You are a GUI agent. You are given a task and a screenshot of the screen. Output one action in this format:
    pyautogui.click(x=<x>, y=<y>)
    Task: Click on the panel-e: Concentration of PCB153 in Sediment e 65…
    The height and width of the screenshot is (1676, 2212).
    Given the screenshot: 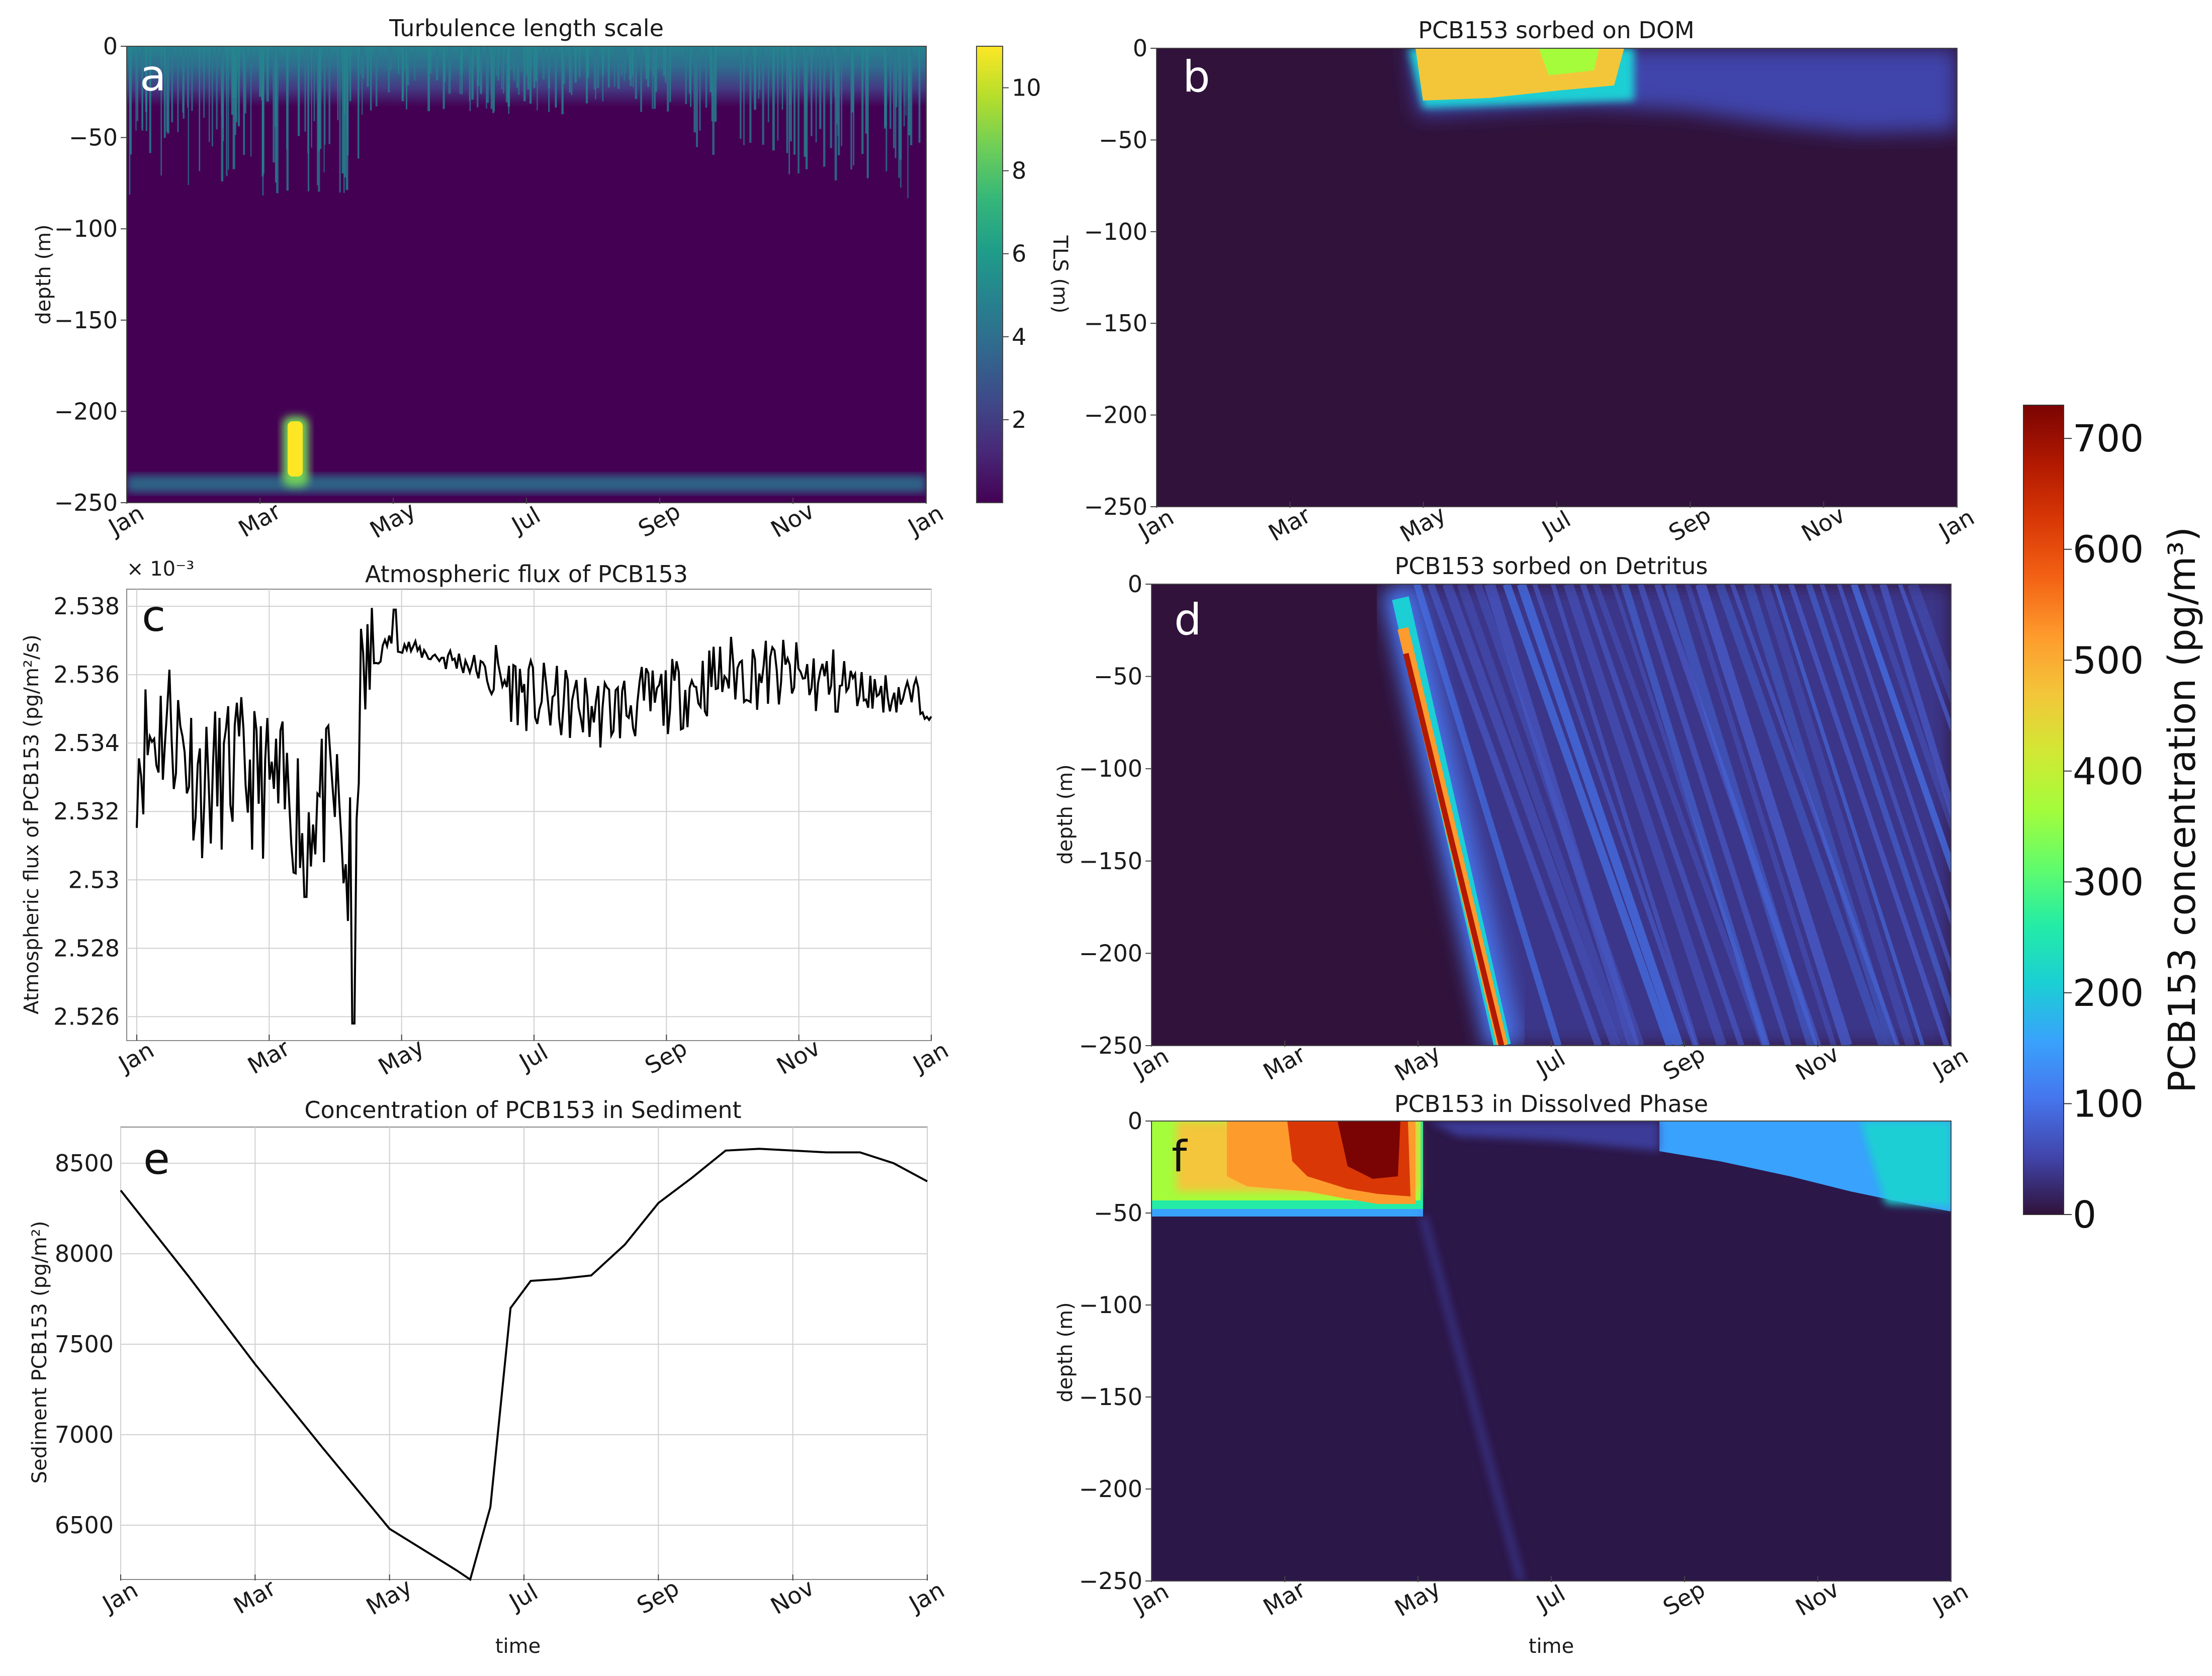 What is the action you would take?
    pyautogui.click(x=488, y=1377)
    